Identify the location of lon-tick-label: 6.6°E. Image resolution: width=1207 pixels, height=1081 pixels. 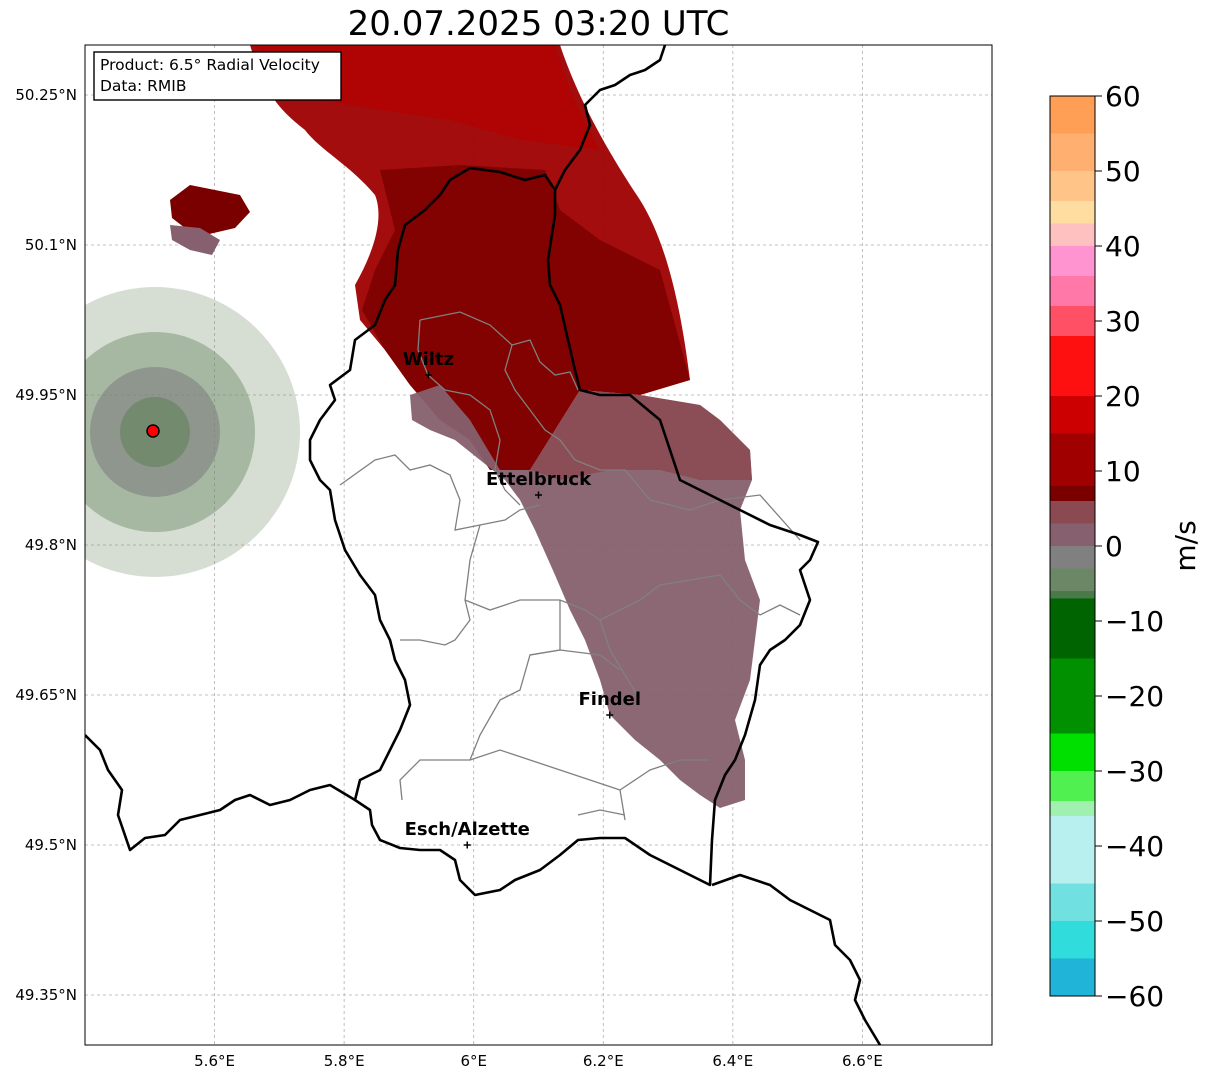
(862, 1061).